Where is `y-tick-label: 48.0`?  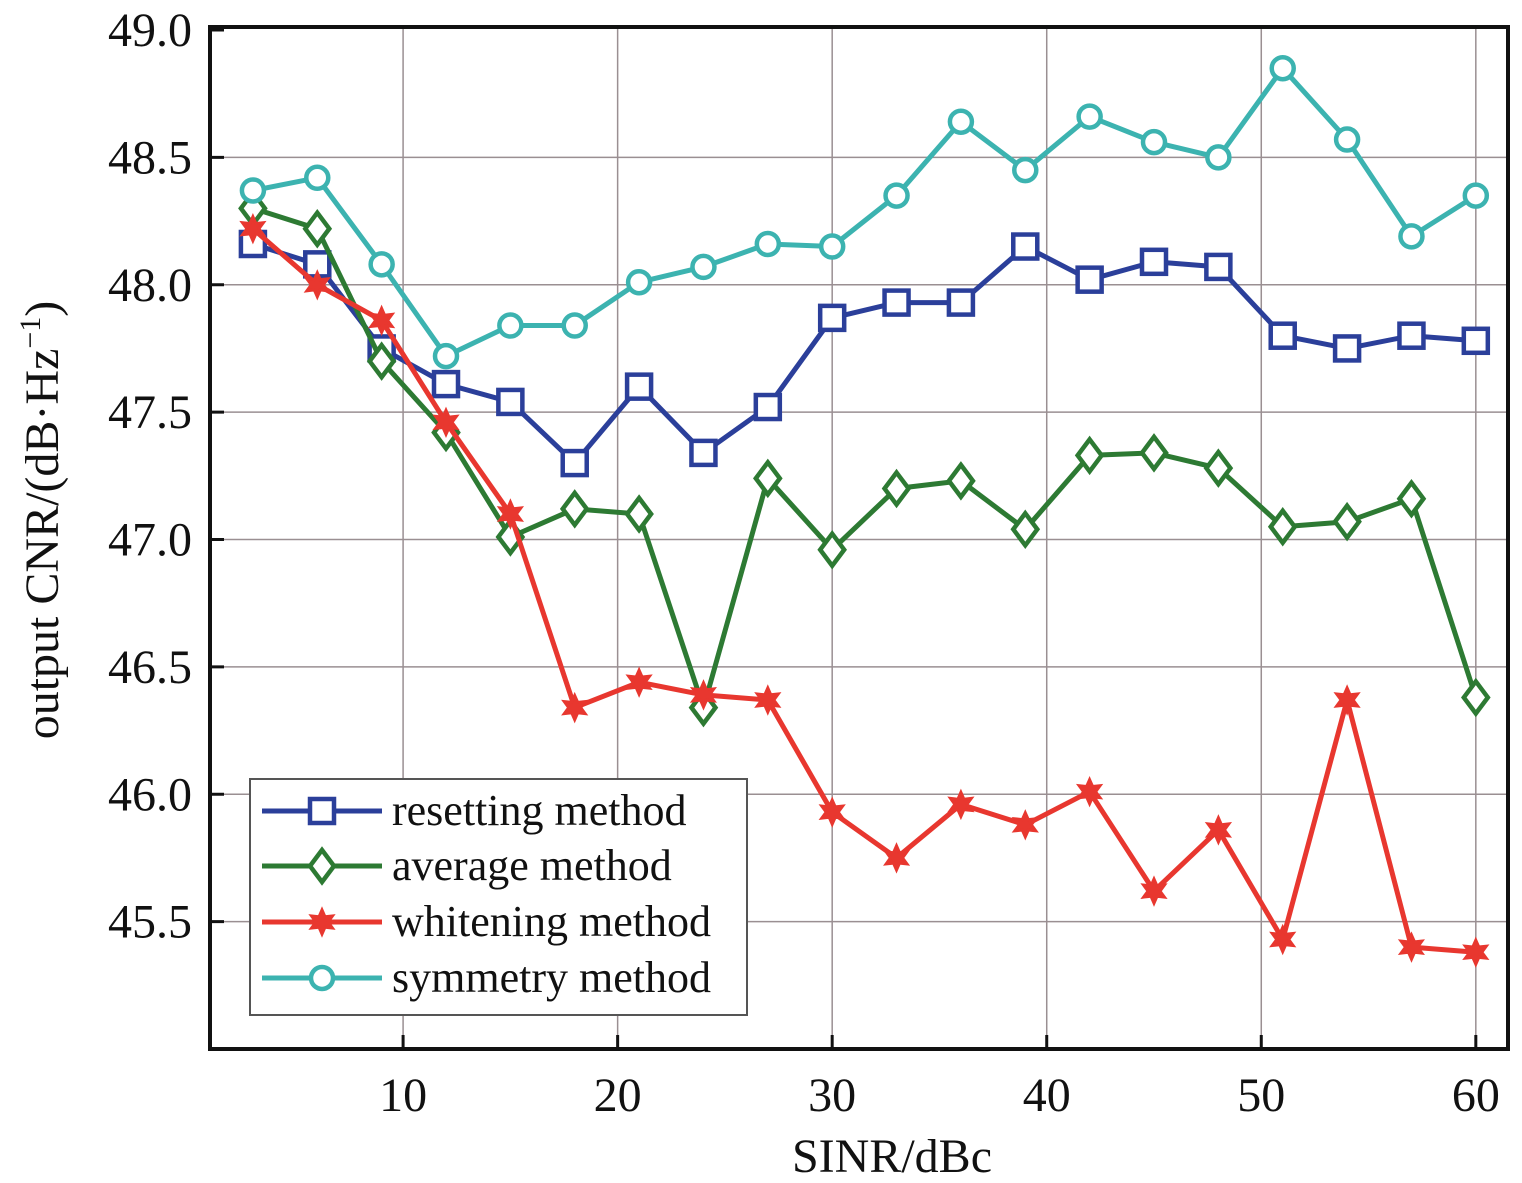 y-tick-label: 48.0 is located at coordinates (150, 285).